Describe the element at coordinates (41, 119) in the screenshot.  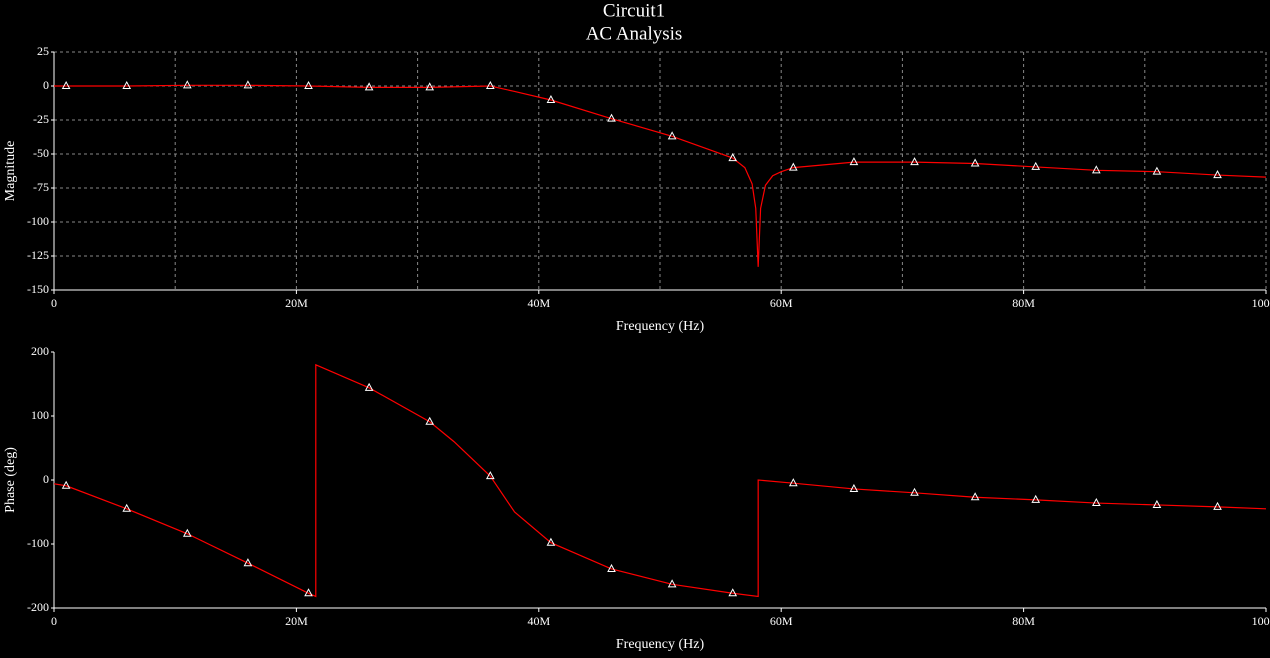
I see `y-tick-label: -25` at that location.